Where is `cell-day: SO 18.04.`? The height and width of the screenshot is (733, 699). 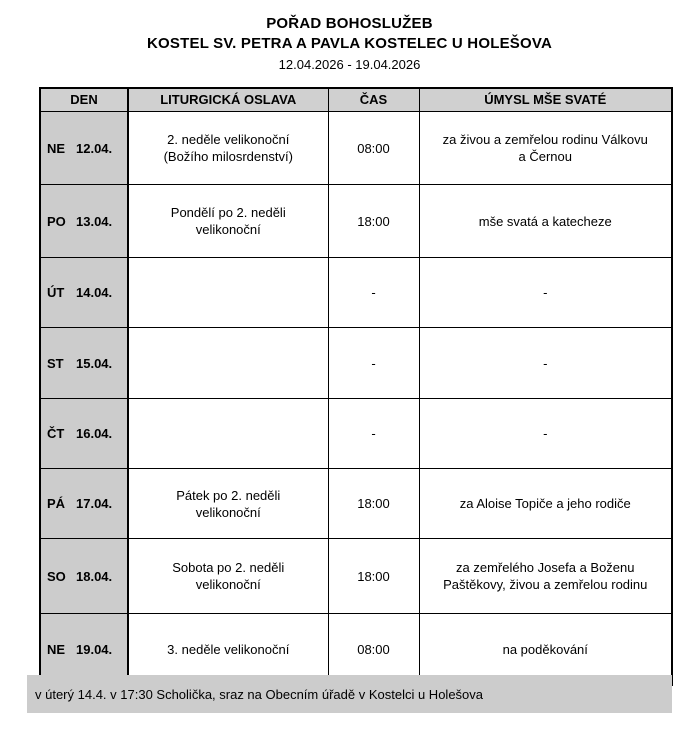
cell-day: SO 18.04. is located at coordinates (84, 576).